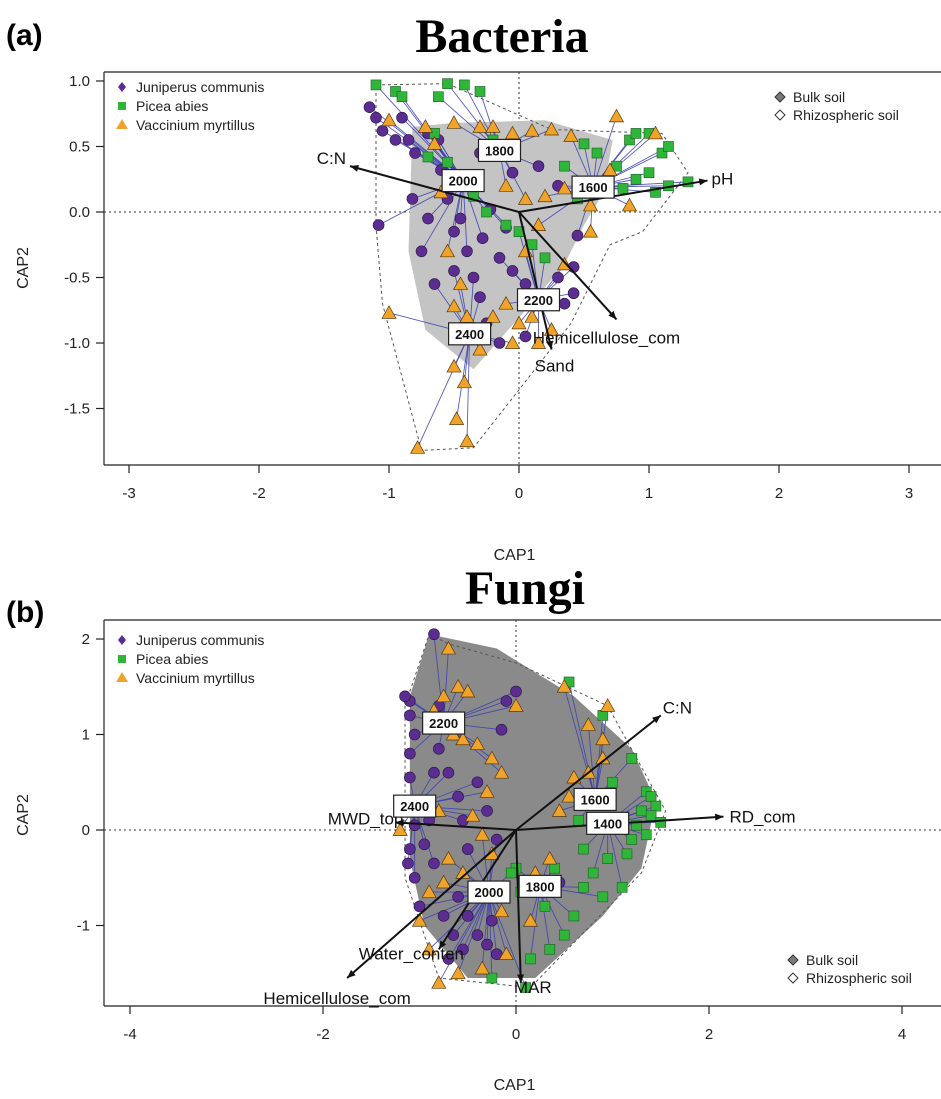  Describe the element at coordinates (79, 81) in the screenshot. I see `y-tick-label: 1.0` at that location.